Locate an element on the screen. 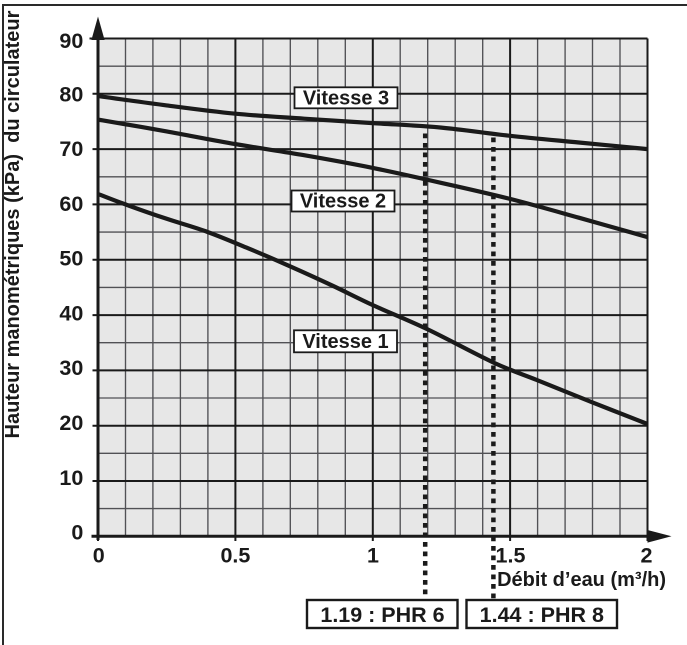 The width and height of the screenshot is (687, 645). svg-text: 40 is located at coordinates (71, 313).